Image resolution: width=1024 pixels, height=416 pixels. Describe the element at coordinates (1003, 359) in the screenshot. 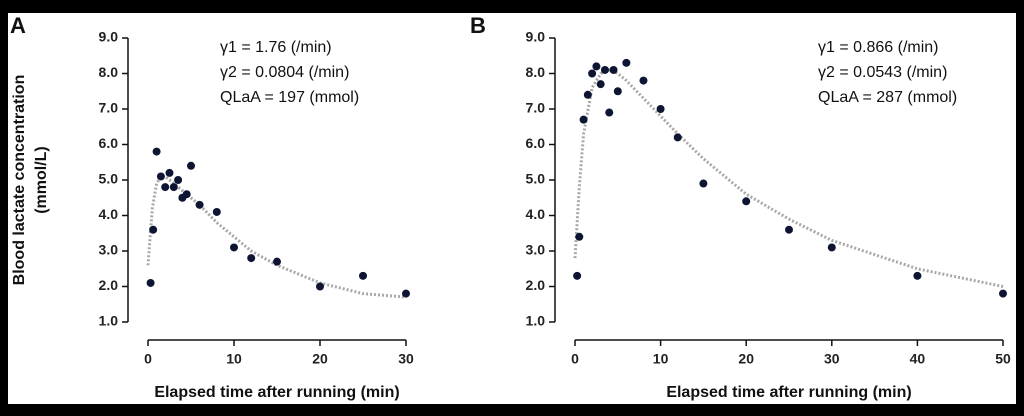

I see `x-tick-label: 50` at that location.